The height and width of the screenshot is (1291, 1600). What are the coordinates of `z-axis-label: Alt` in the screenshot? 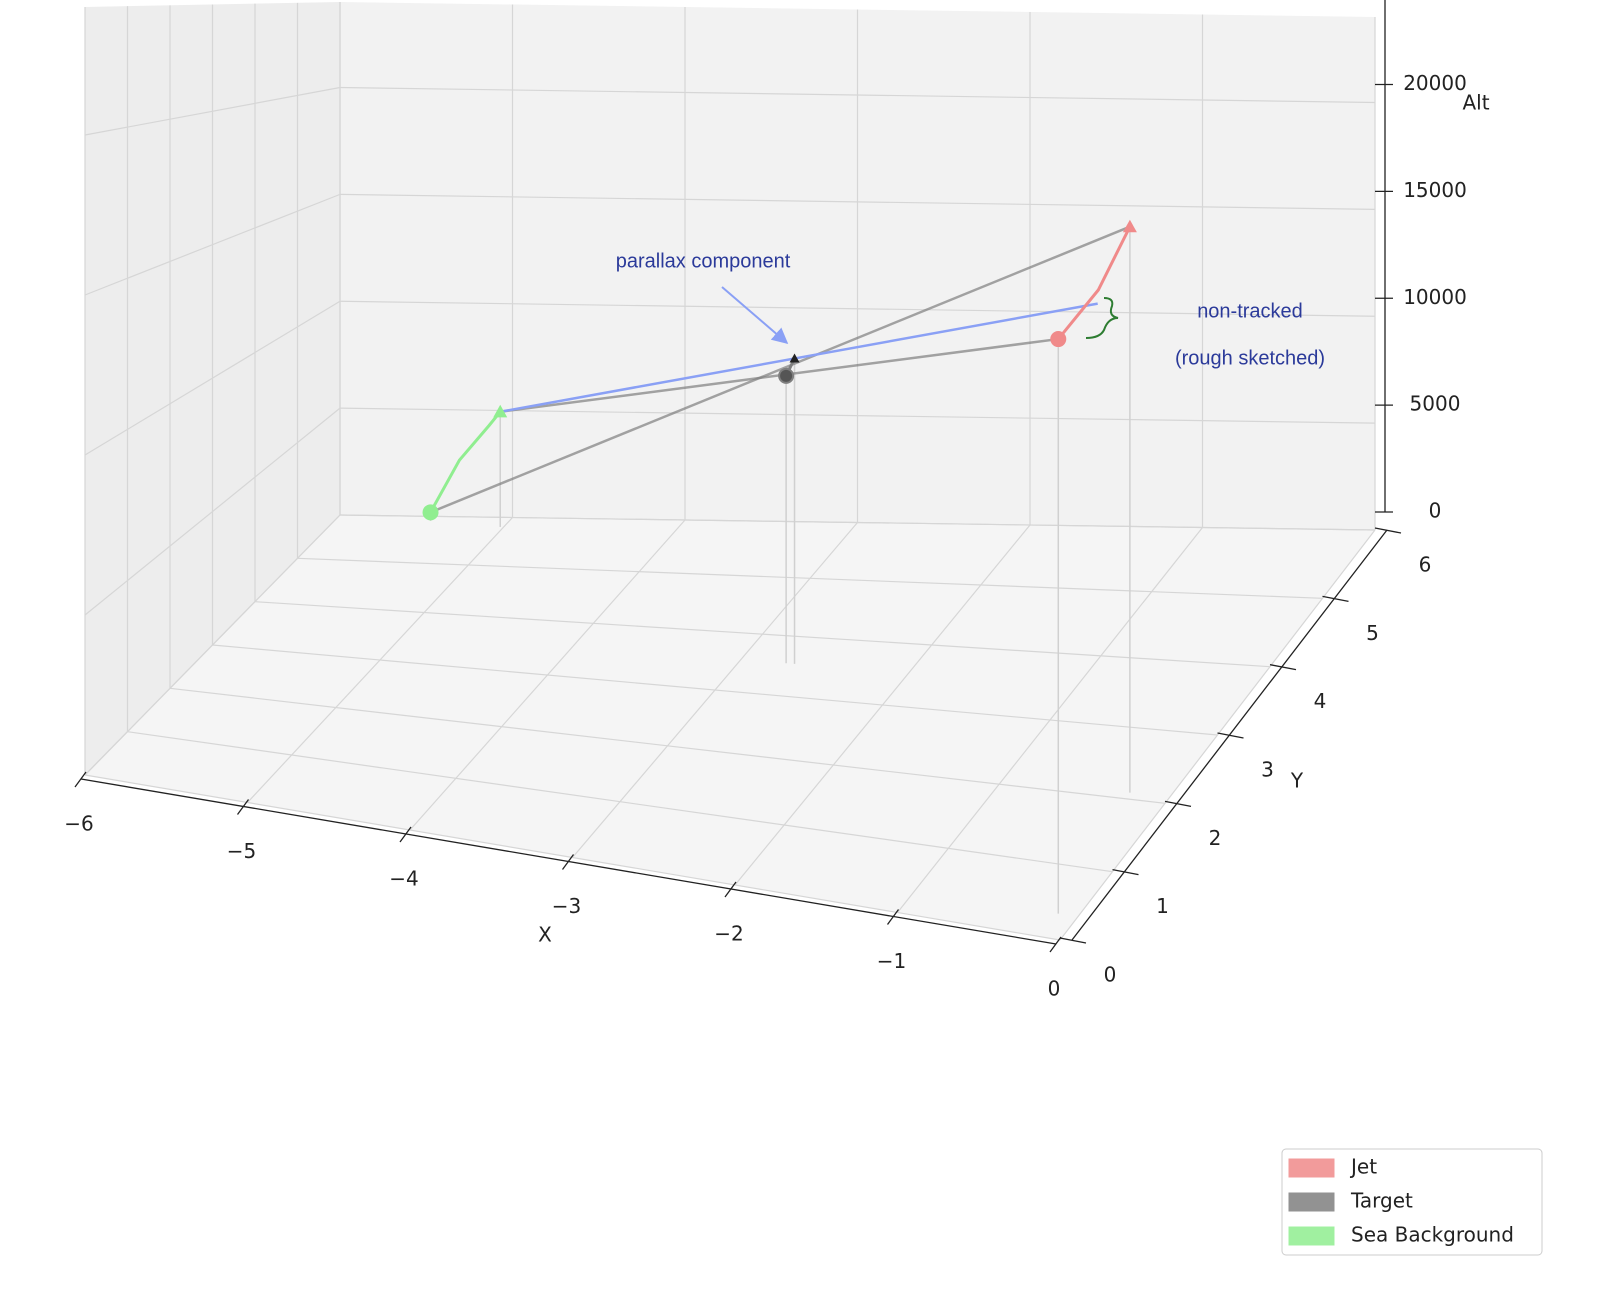 It's located at (1475, 103).